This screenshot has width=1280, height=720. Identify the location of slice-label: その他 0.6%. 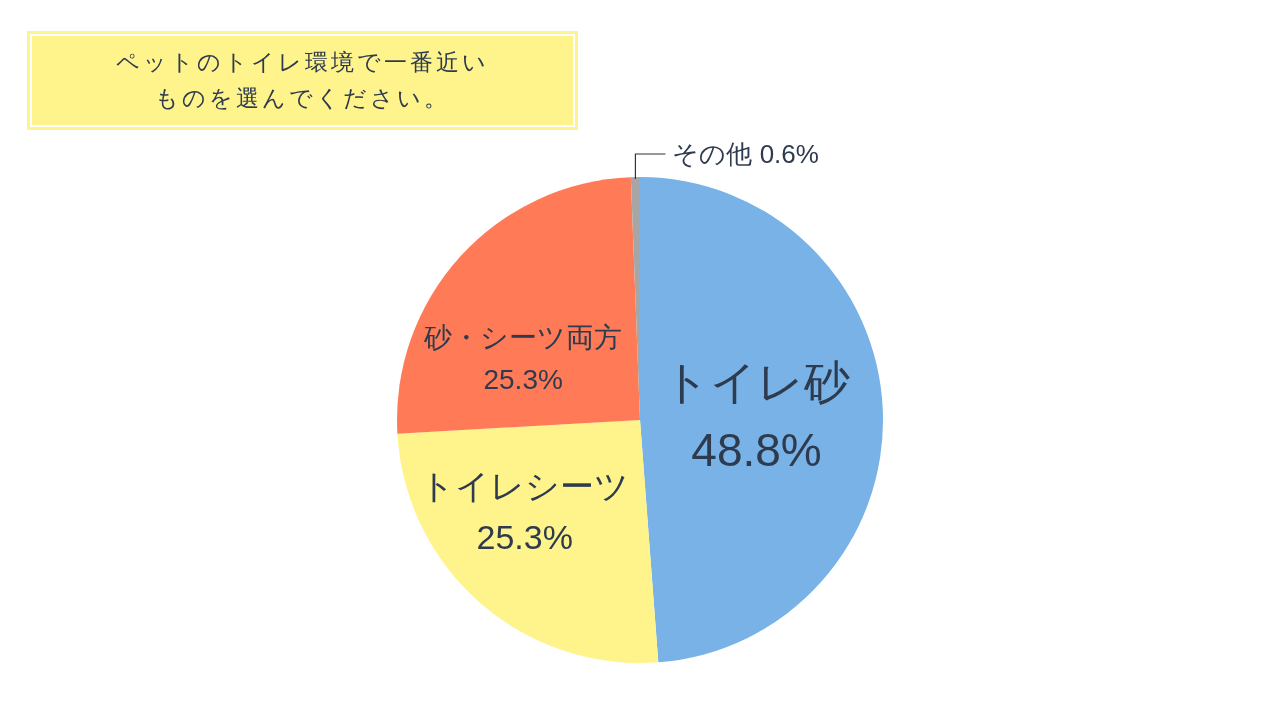
(745, 154).